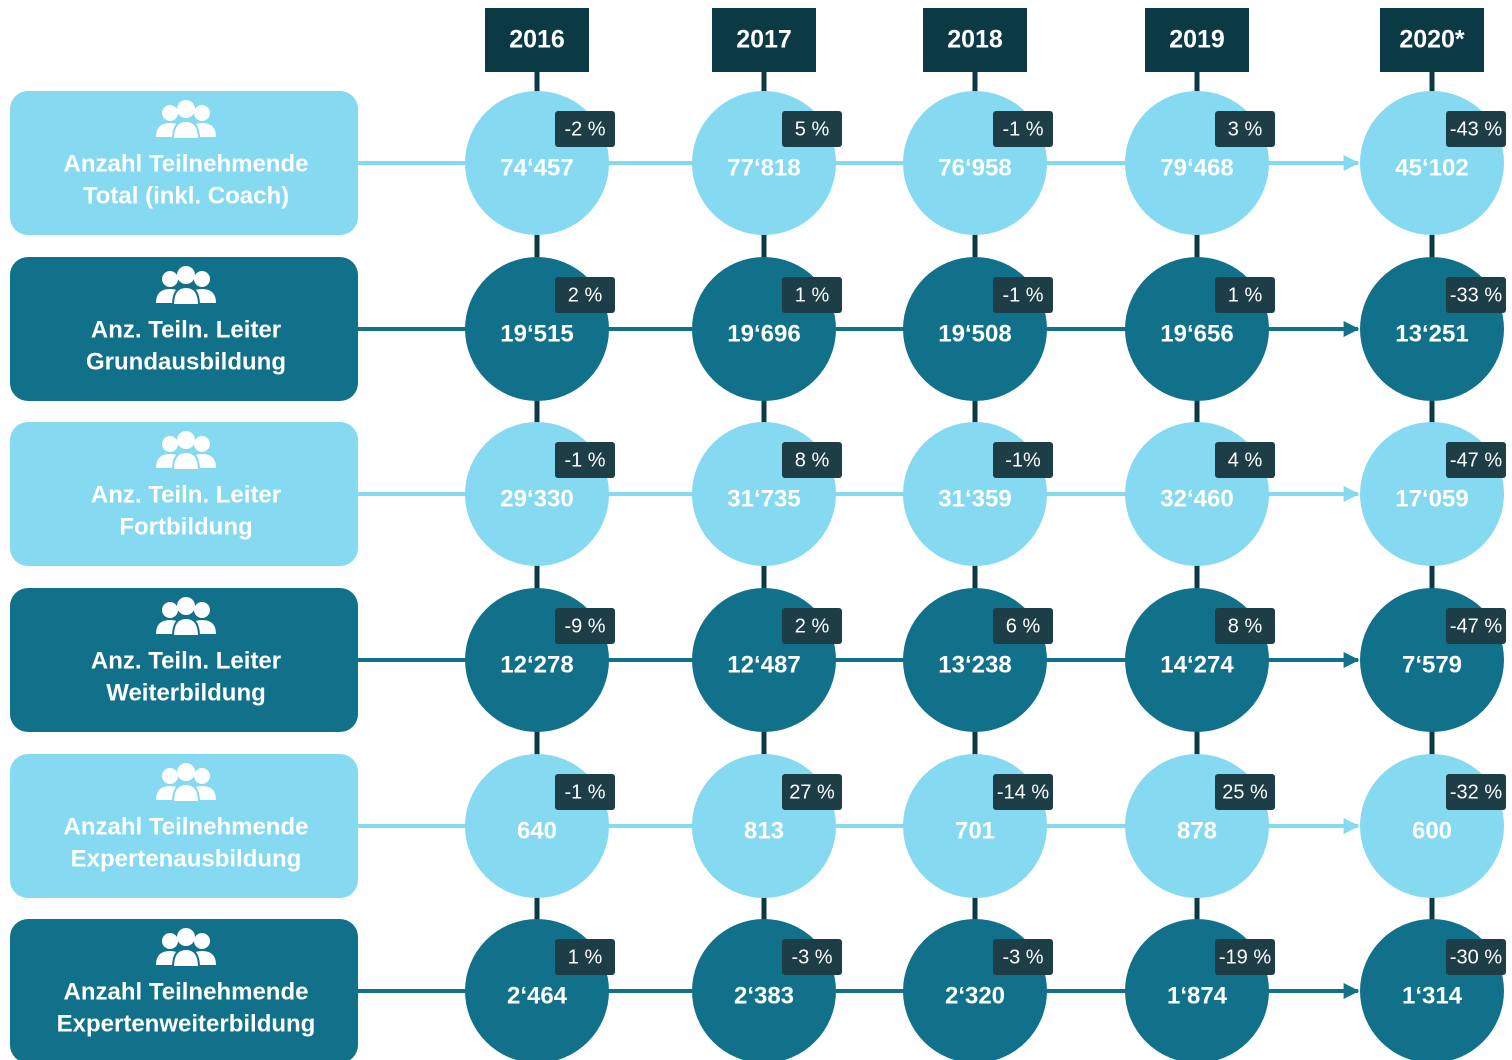 The image size is (1512, 1060). I want to click on row-label: Grundausbildung, so click(186, 361).